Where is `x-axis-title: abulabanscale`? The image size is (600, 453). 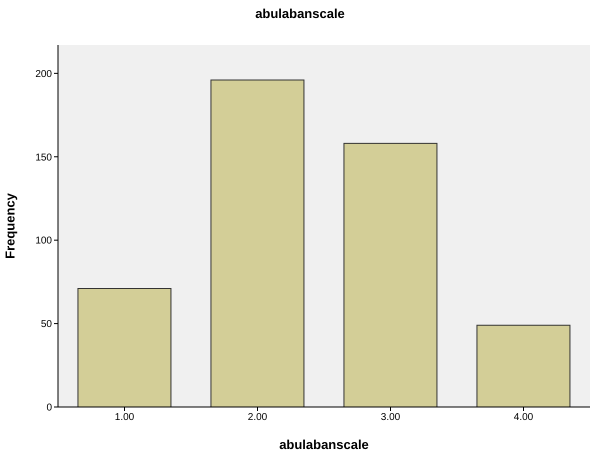 x-axis-title: abulabanscale is located at coordinates (324, 444).